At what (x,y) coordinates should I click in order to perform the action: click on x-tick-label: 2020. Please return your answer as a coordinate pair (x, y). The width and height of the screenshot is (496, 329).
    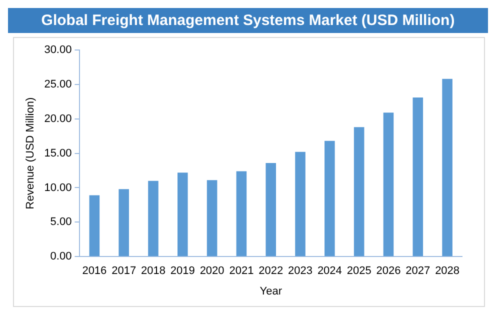
    Looking at the image, I should click on (212, 271).